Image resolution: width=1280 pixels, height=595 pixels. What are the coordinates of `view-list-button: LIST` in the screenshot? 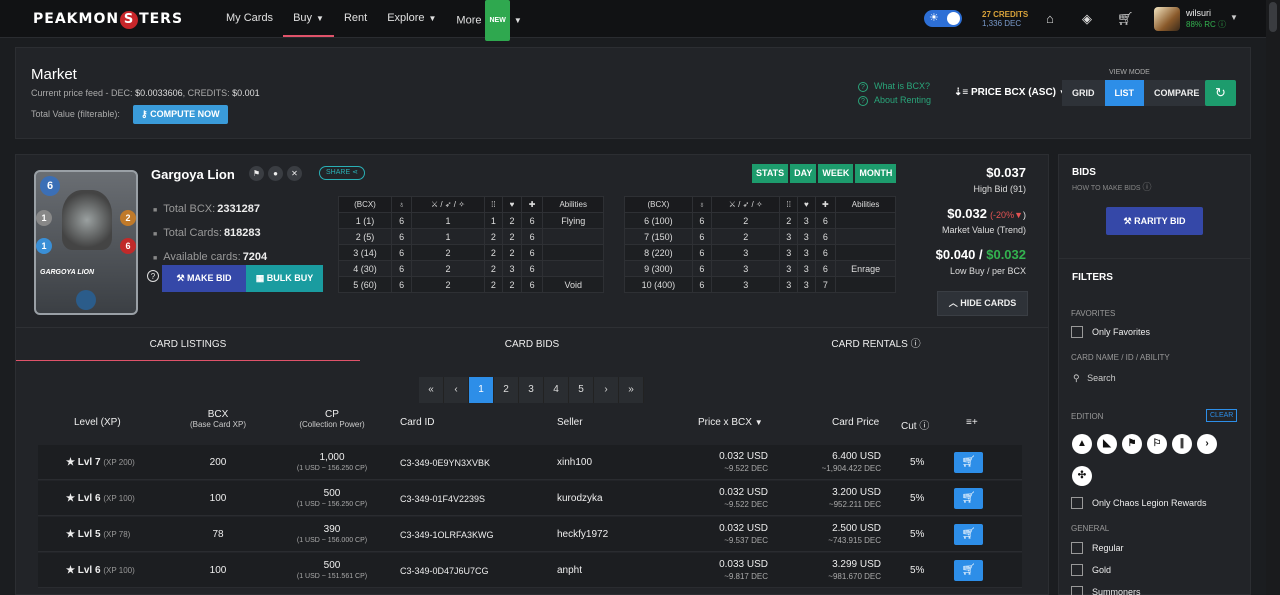 It's located at (1124, 93).